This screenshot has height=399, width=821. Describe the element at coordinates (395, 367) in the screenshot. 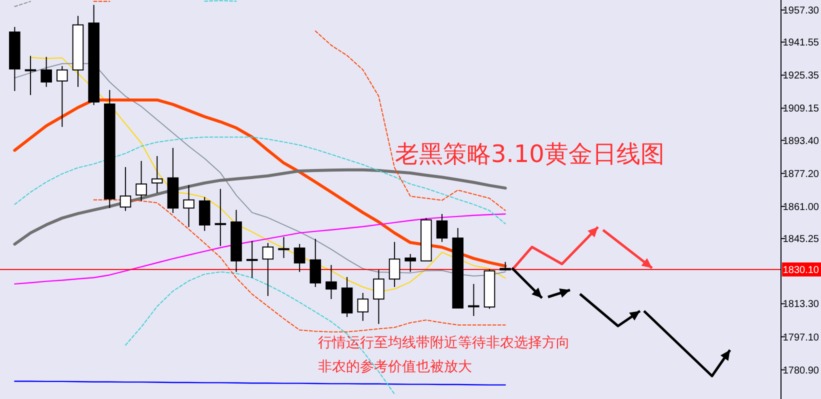

I see `annotation: 非农的参考价值也被放大` at that location.